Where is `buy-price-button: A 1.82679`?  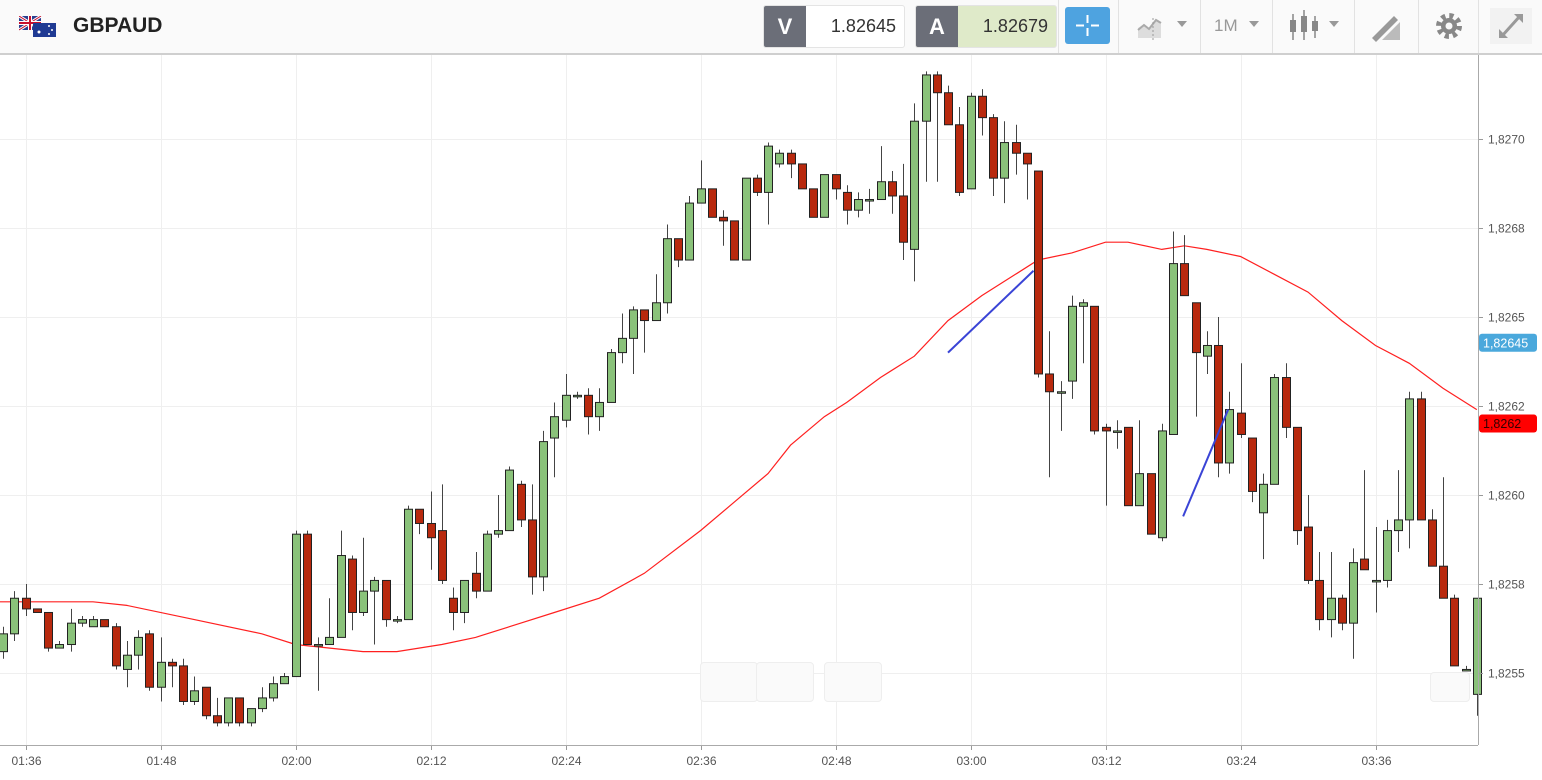
buy-price-button: A 1.82679 is located at coordinates (986, 26).